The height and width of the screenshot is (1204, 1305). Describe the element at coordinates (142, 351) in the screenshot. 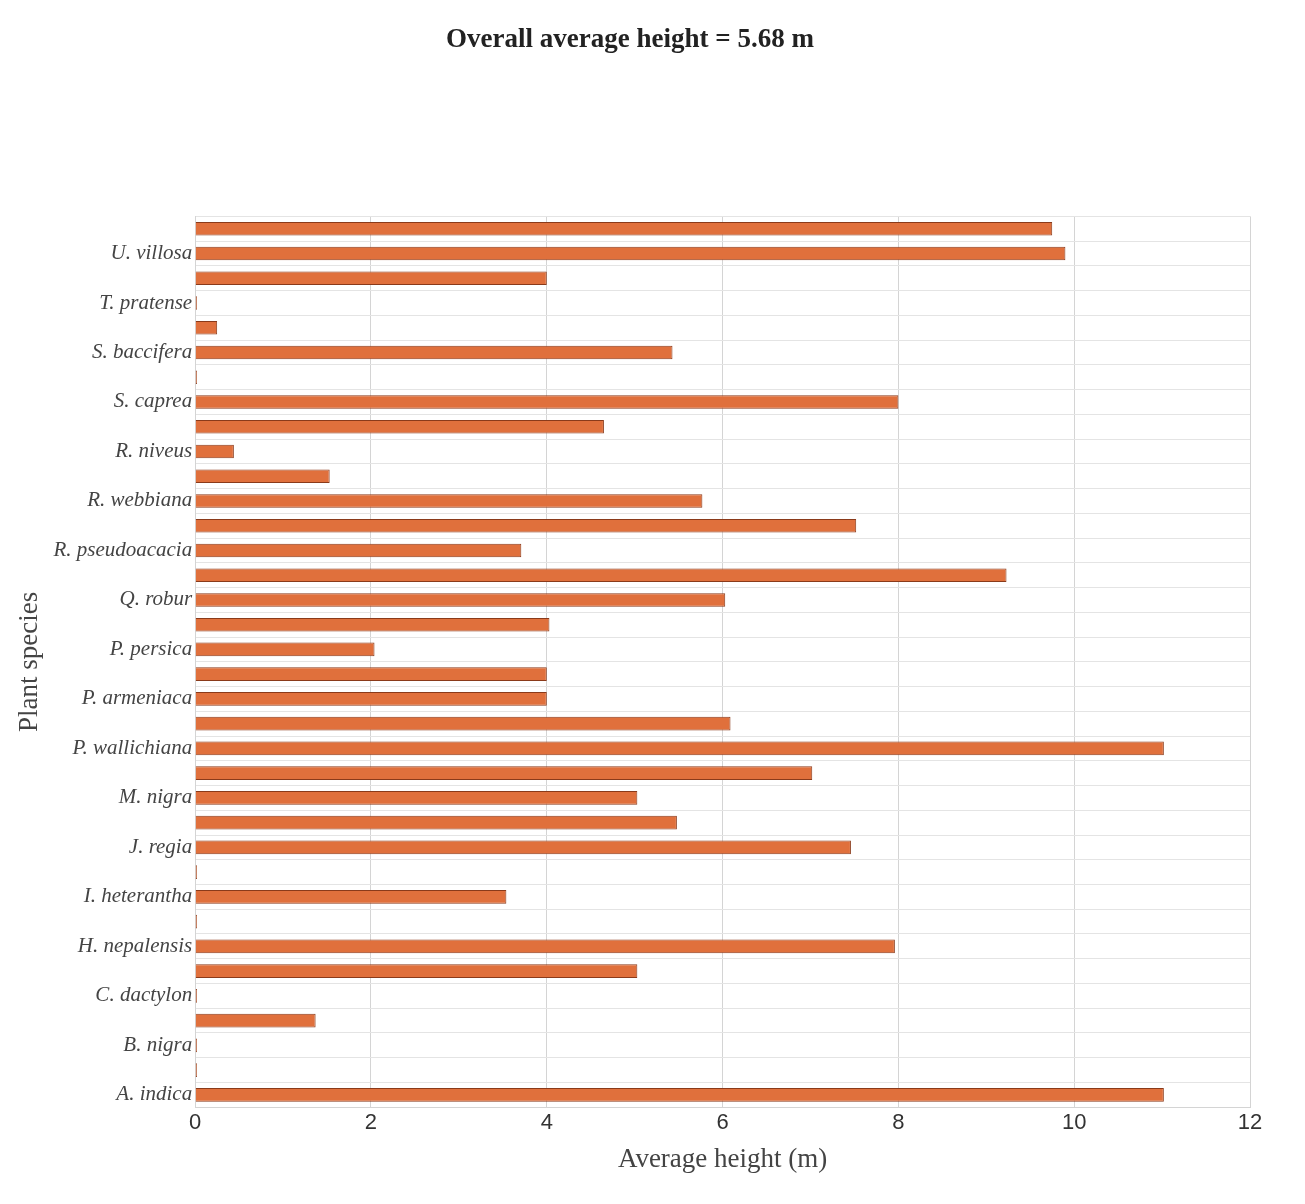

I see `y-tick-label: S. baccifera` at that location.